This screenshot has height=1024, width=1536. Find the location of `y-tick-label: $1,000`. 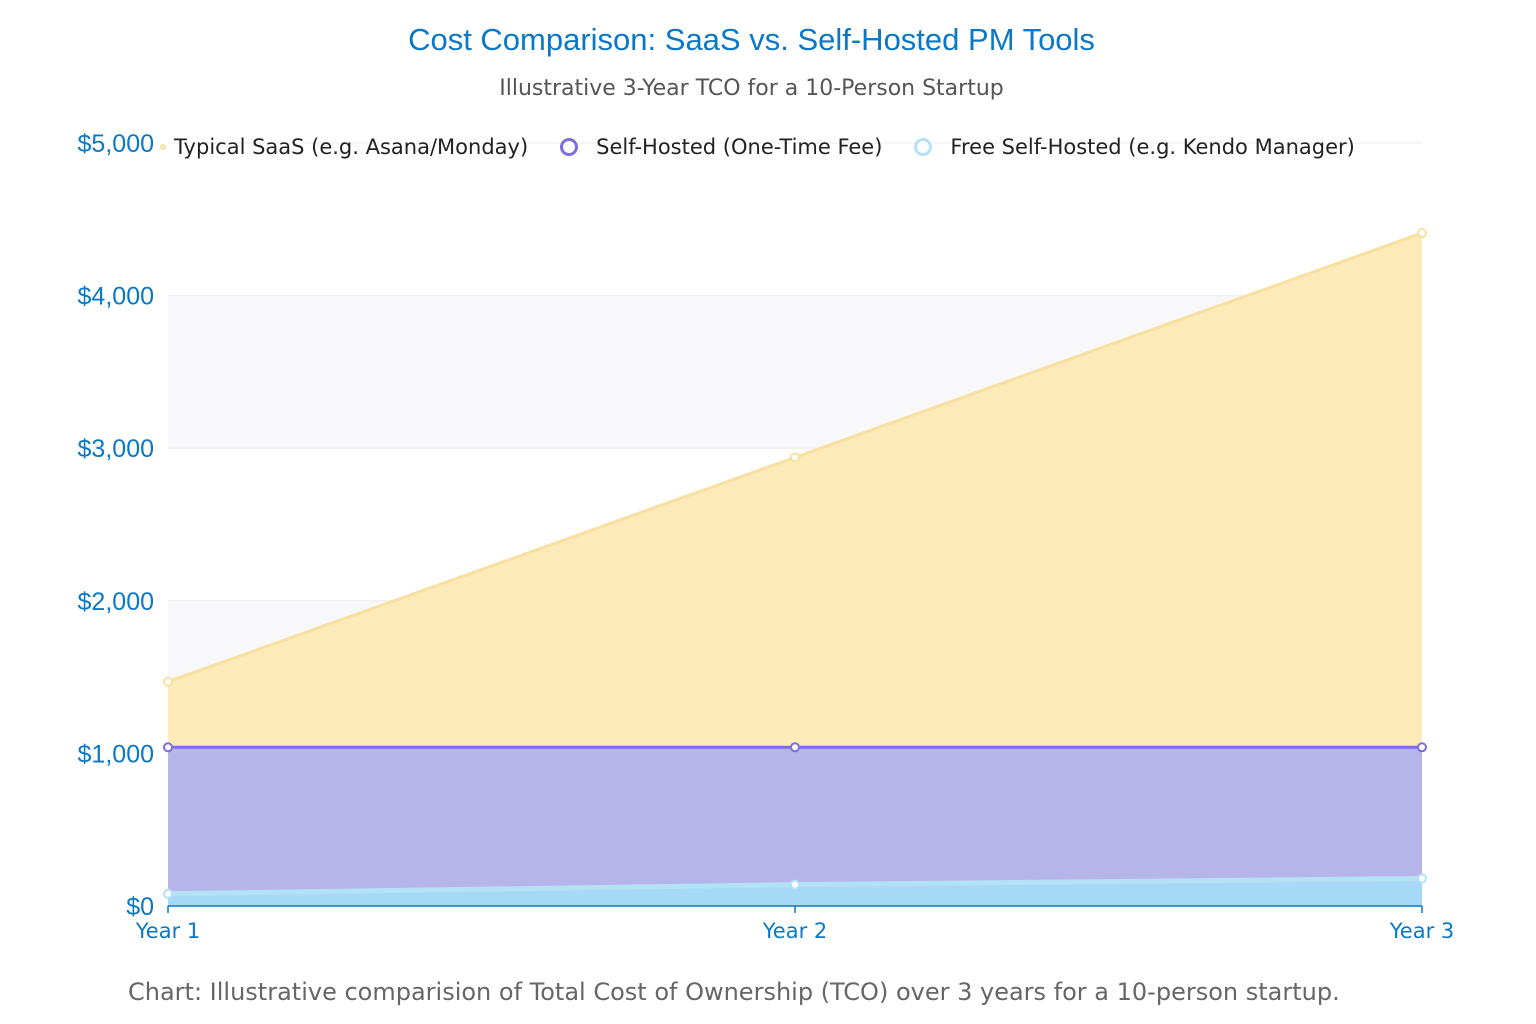

y-tick-label: $1,000 is located at coordinates (116, 754).